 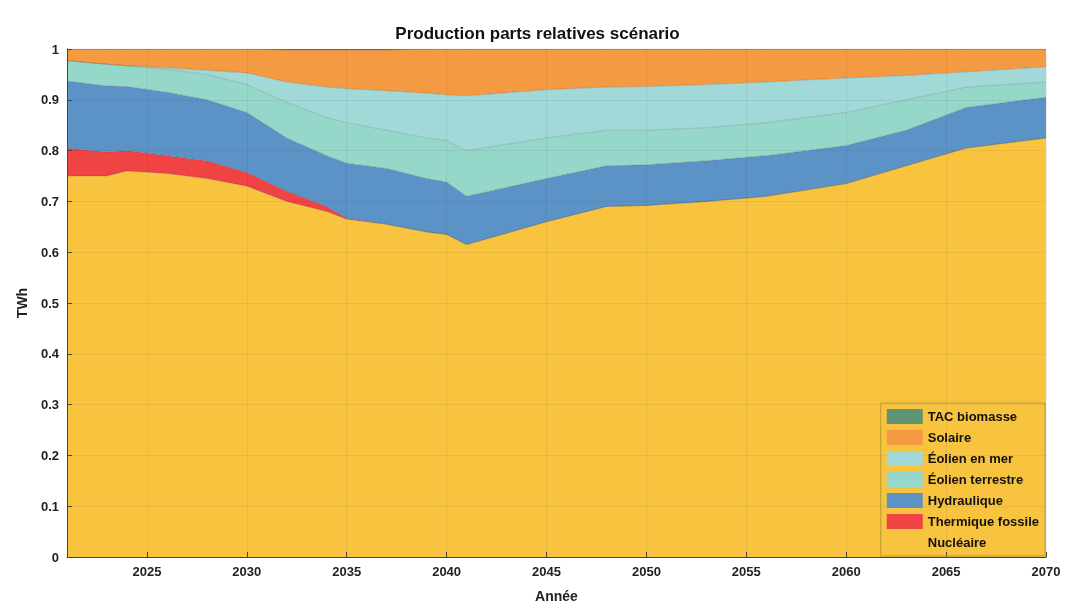 What do you see at coordinates (949, 437) in the screenshot?
I see `legend-label: Solaire` at bounding box center [949, 437].